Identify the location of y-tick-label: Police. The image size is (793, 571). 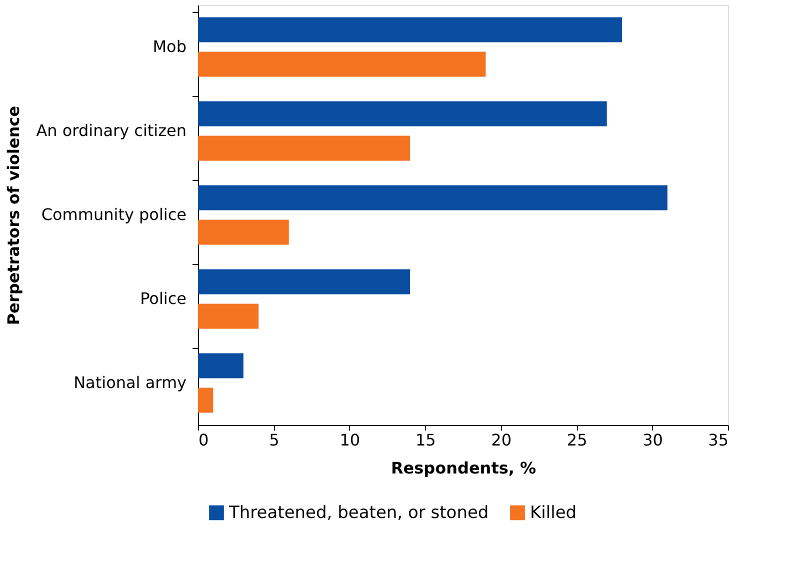
(163, 298).